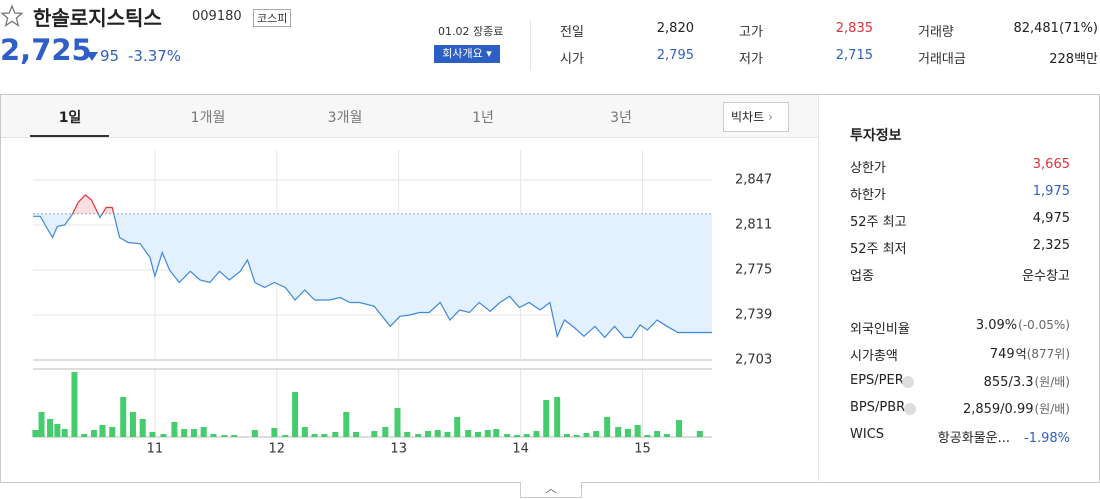 The width and height of the screenshot is (1100, 499). Describe the element at coordinates (1051, 245) in the screenshot. I see `info-value: 2,325` at that location.